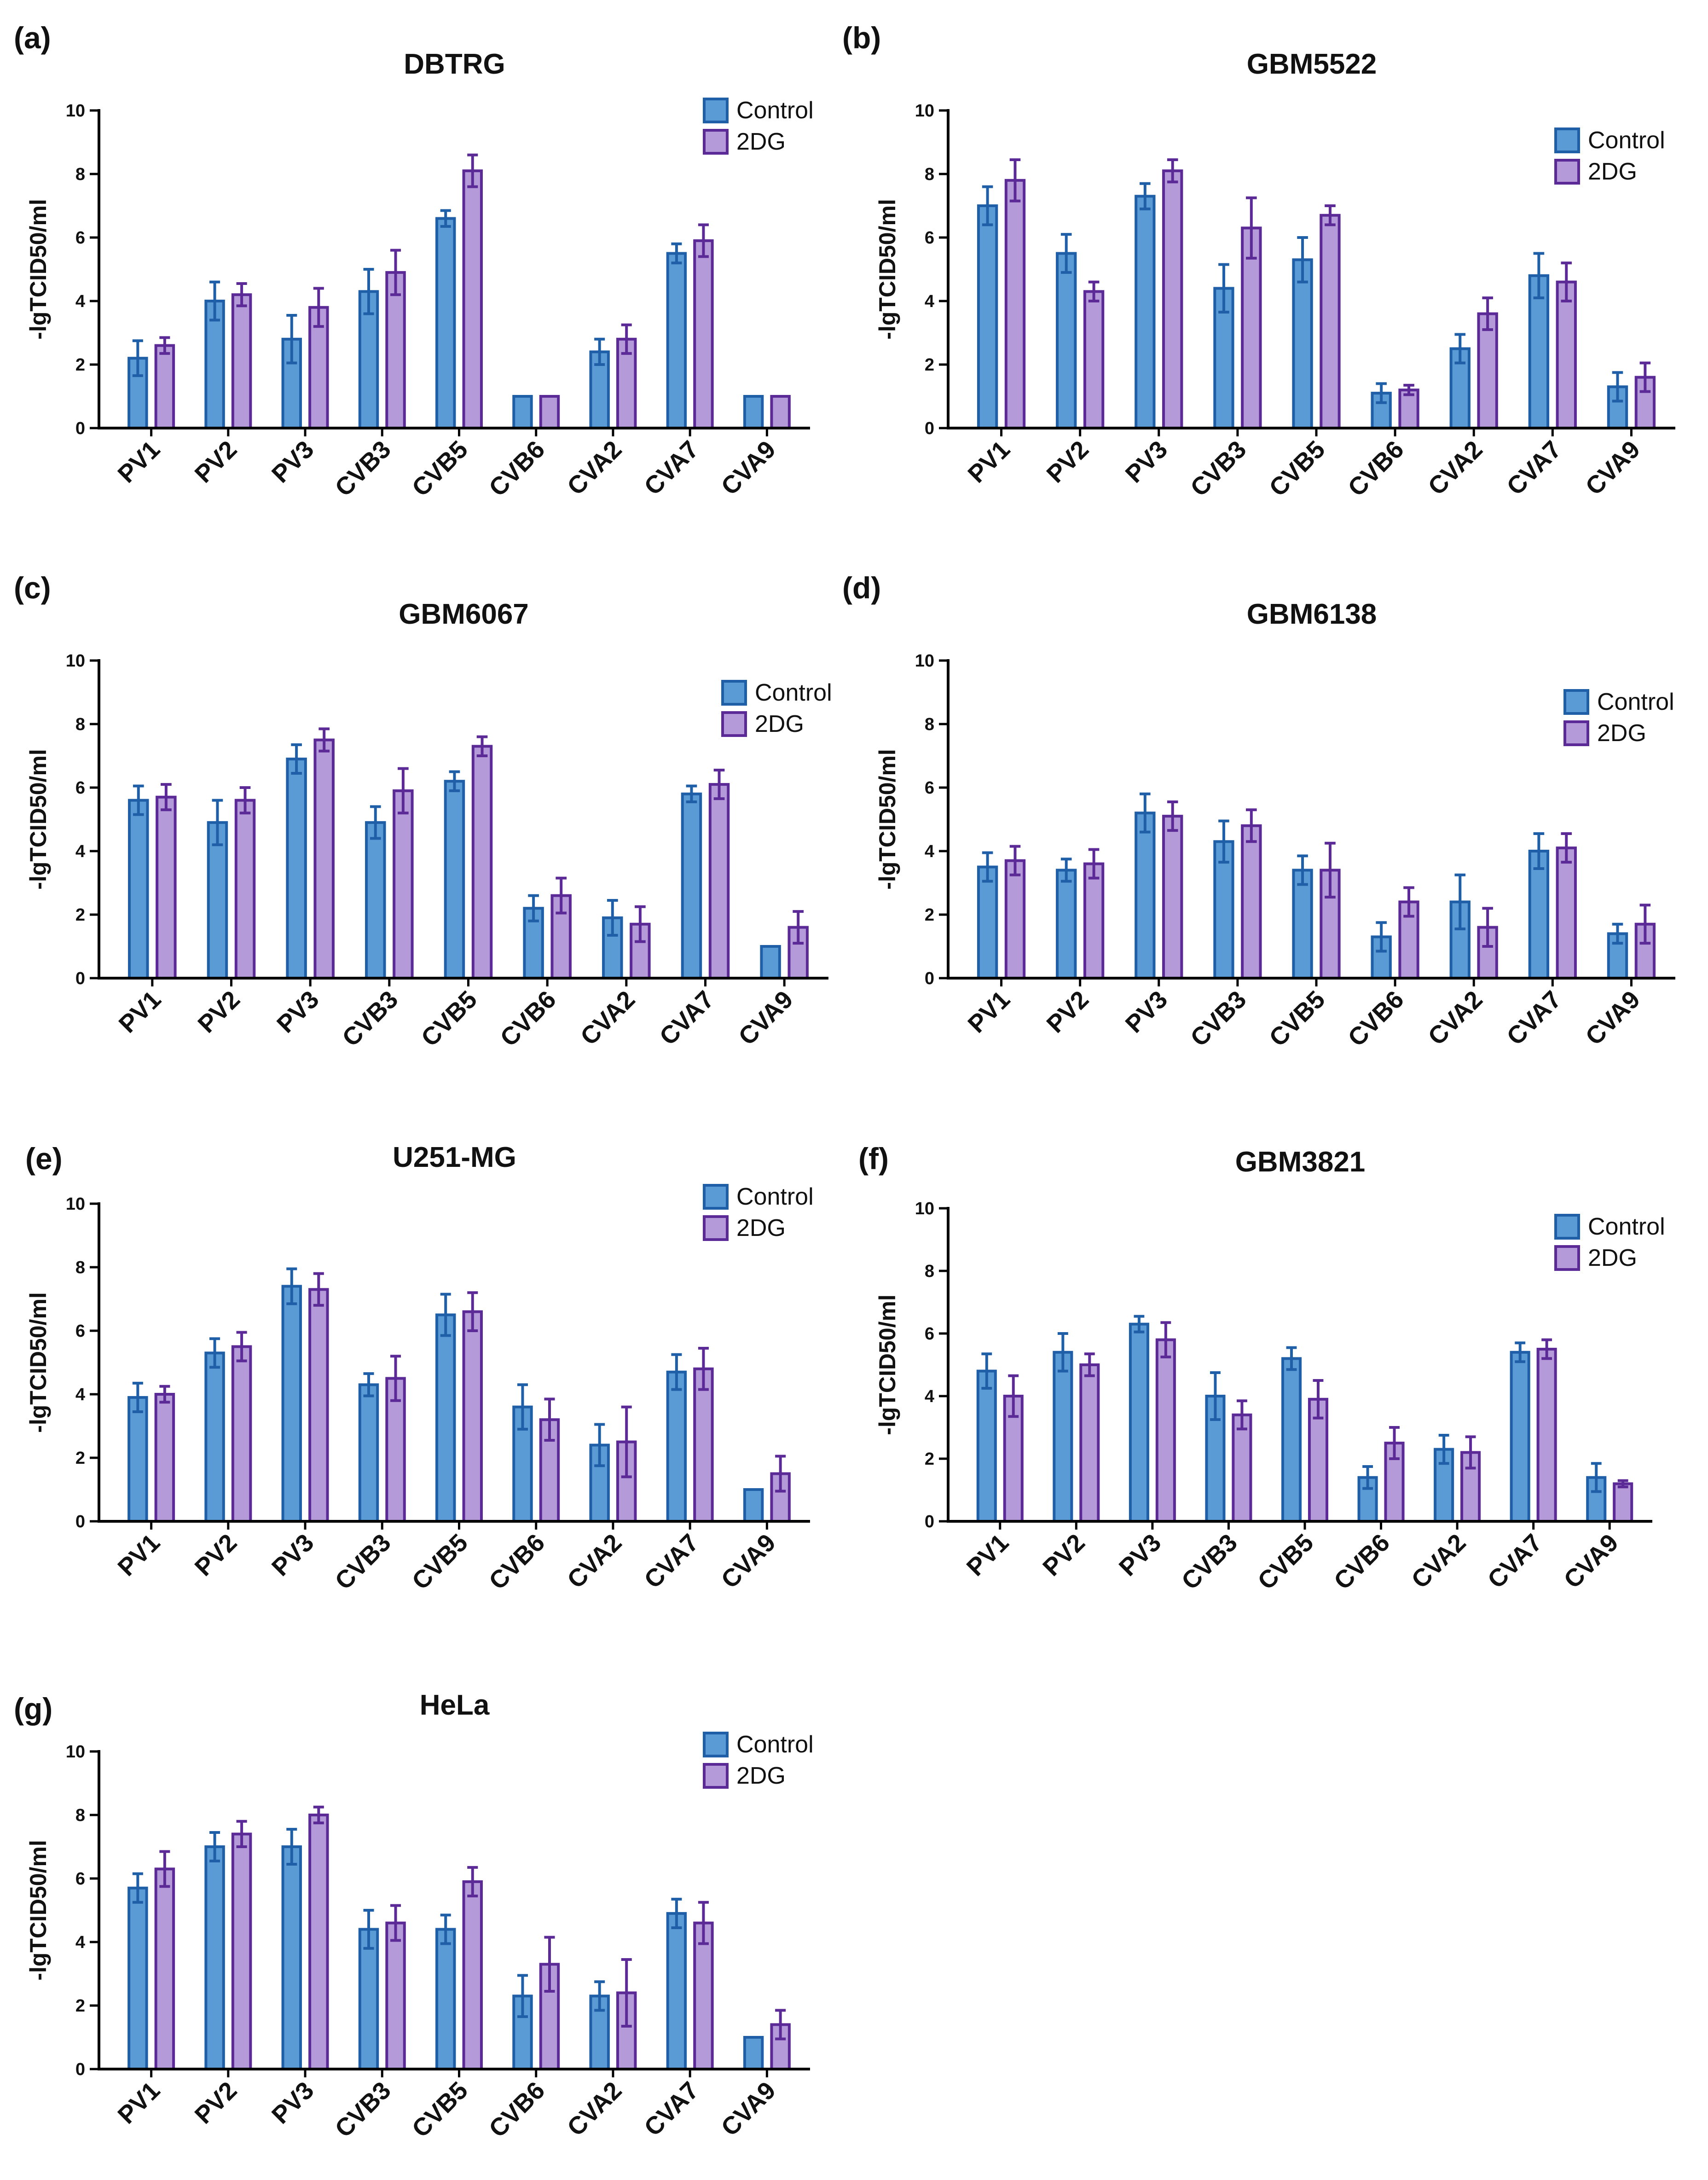 This screenshot has height=2180, width=1708. What do you see at coordinates (549, 412) in the screenshot?
I see `bar-2dg-cvb6` at bounding box center [549, 412].